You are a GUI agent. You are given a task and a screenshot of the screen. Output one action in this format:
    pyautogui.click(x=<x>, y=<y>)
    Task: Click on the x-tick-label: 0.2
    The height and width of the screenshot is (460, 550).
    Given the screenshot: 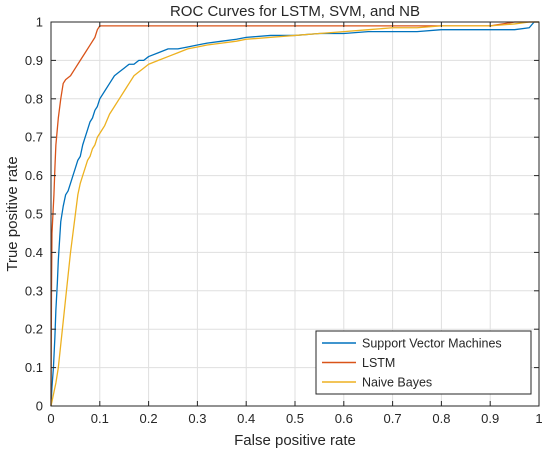 What is the action you would take?
    pyautogui.click(x=149, y=418)
    